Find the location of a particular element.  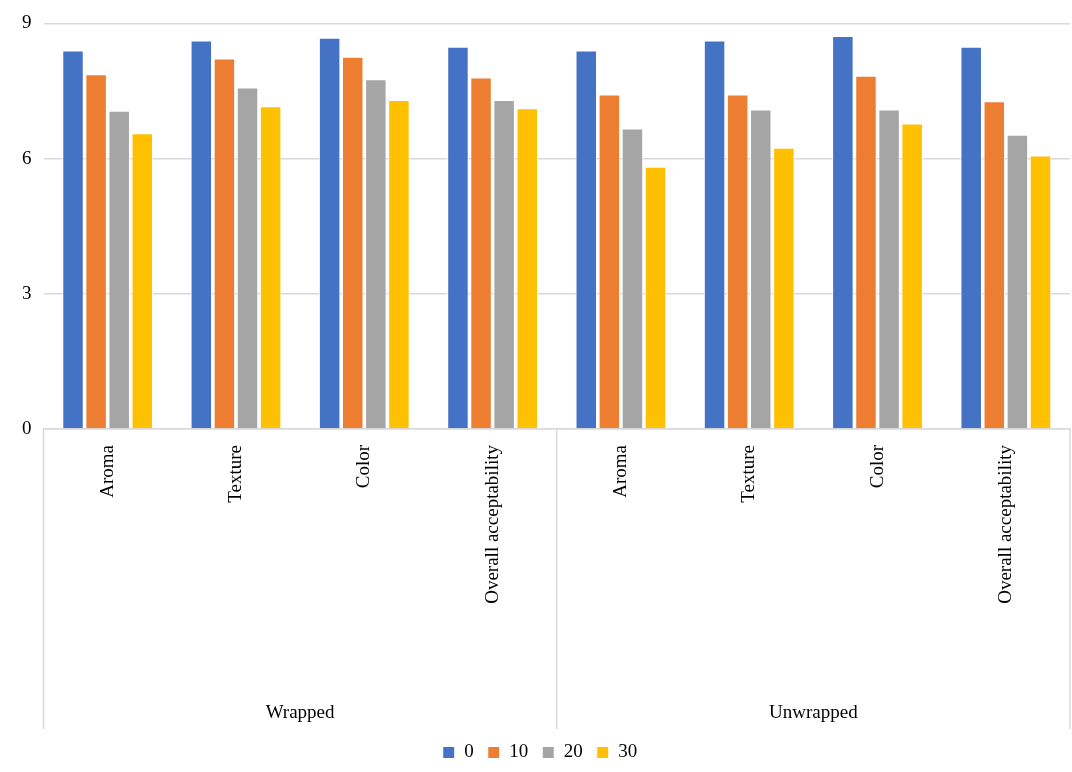

y-tick-label: 9 is located at coordinates (27, 22).